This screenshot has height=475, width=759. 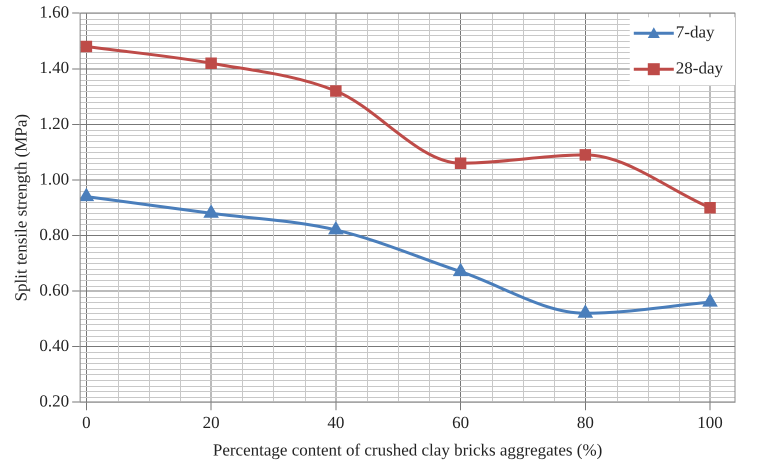 What do you see at coordinates (211, 422) in the screenshot?
I see `x-tick-label: 20` at bounding box center [211, 422].